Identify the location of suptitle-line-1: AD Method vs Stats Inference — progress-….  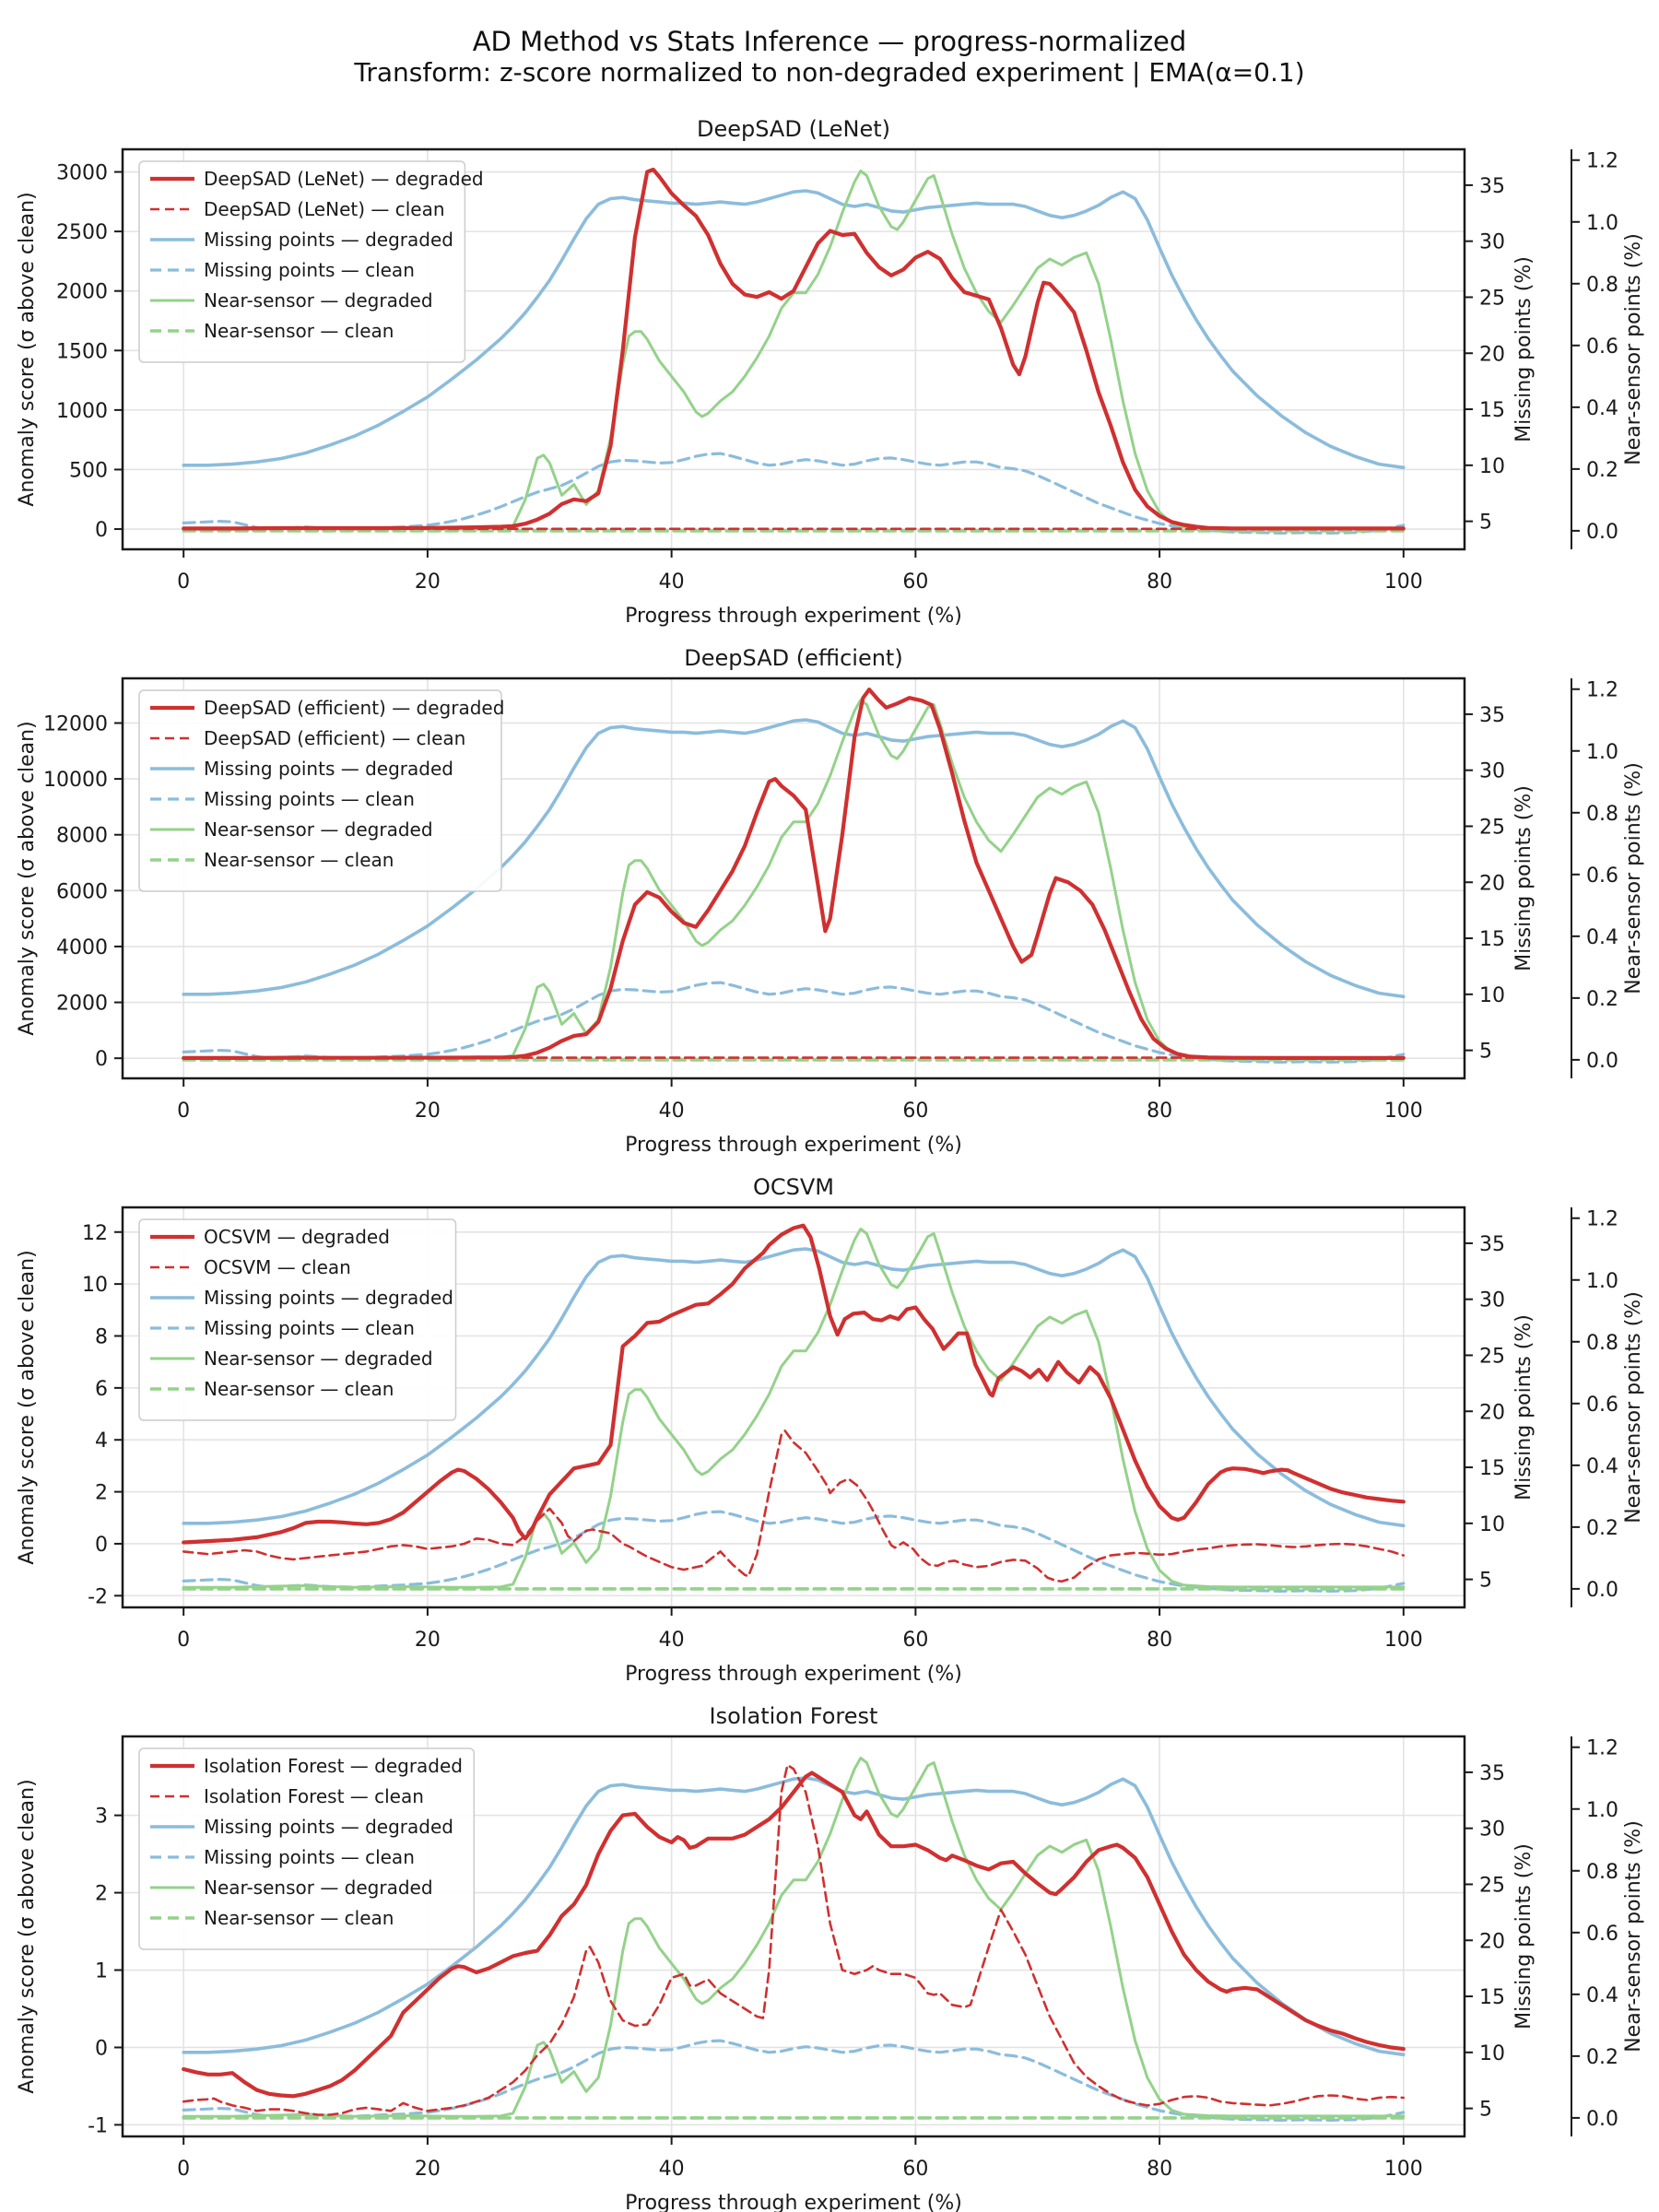
(829, 41).